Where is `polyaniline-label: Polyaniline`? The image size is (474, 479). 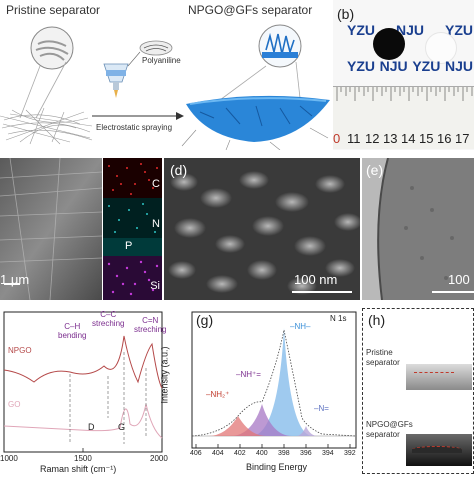 polyaniline-label: Polyaniline is located at coordinates (161, 60).